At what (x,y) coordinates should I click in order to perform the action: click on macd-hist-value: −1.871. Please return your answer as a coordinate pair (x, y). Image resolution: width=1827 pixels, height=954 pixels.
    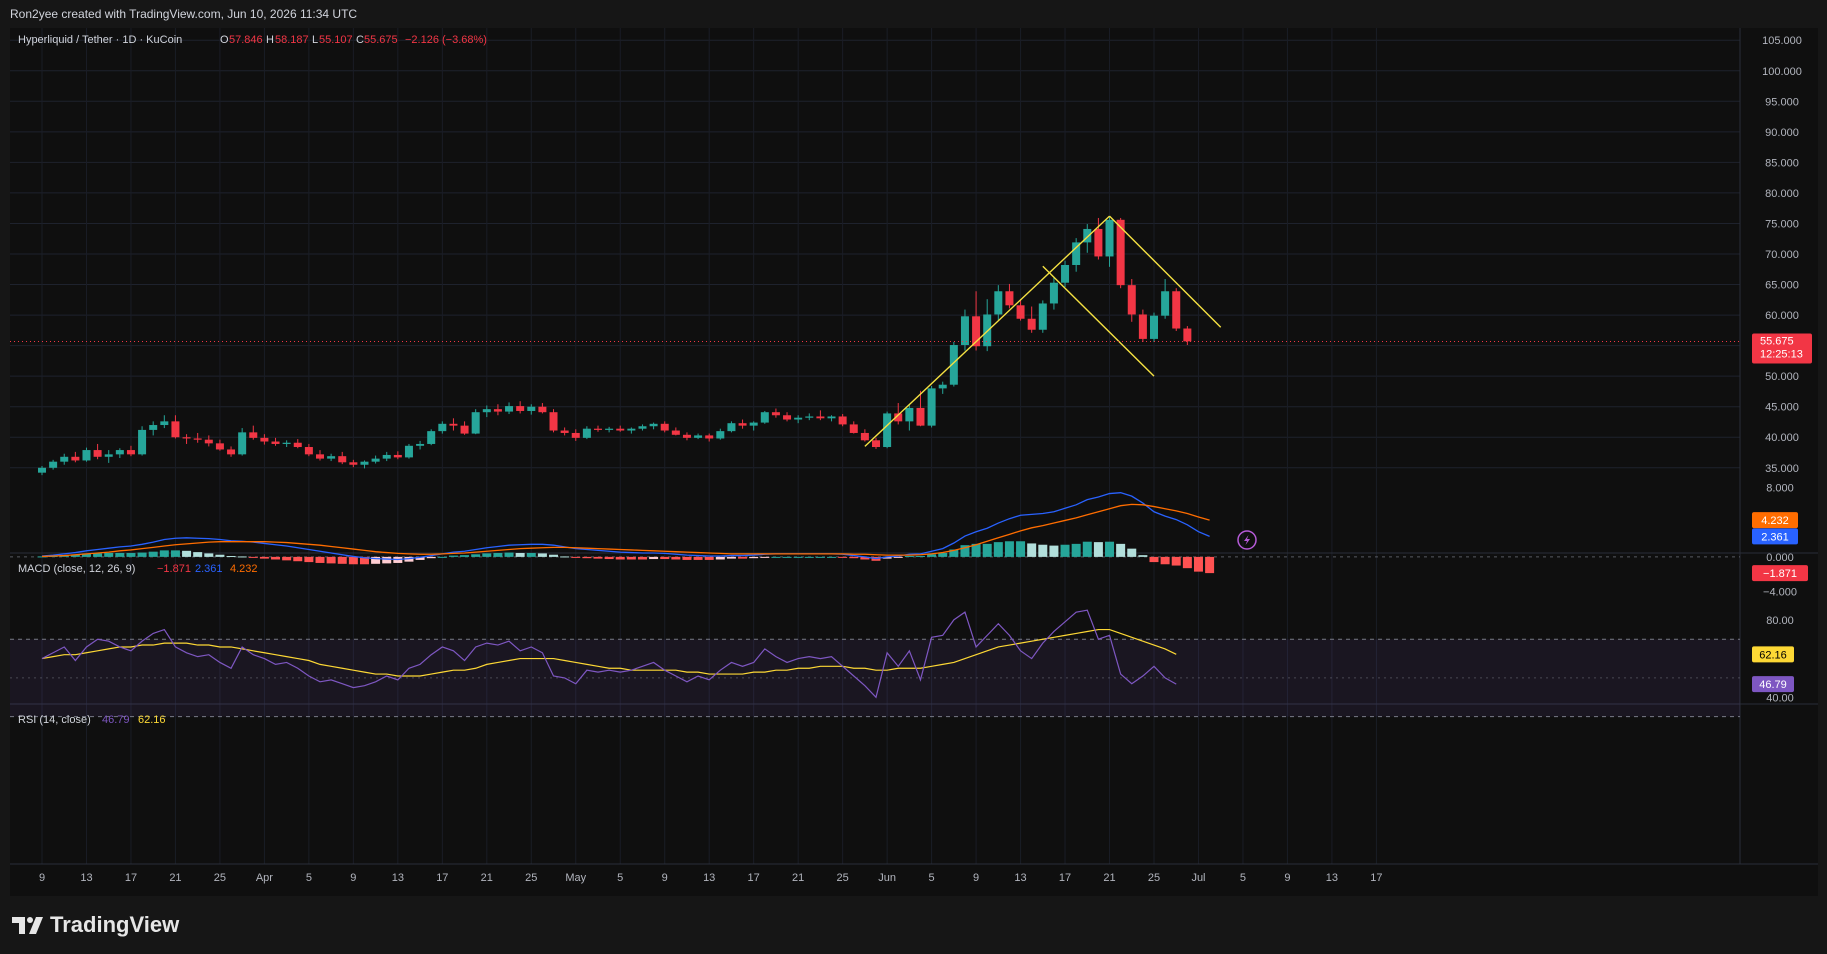
    Looking at the image, I should click on (174, 569).